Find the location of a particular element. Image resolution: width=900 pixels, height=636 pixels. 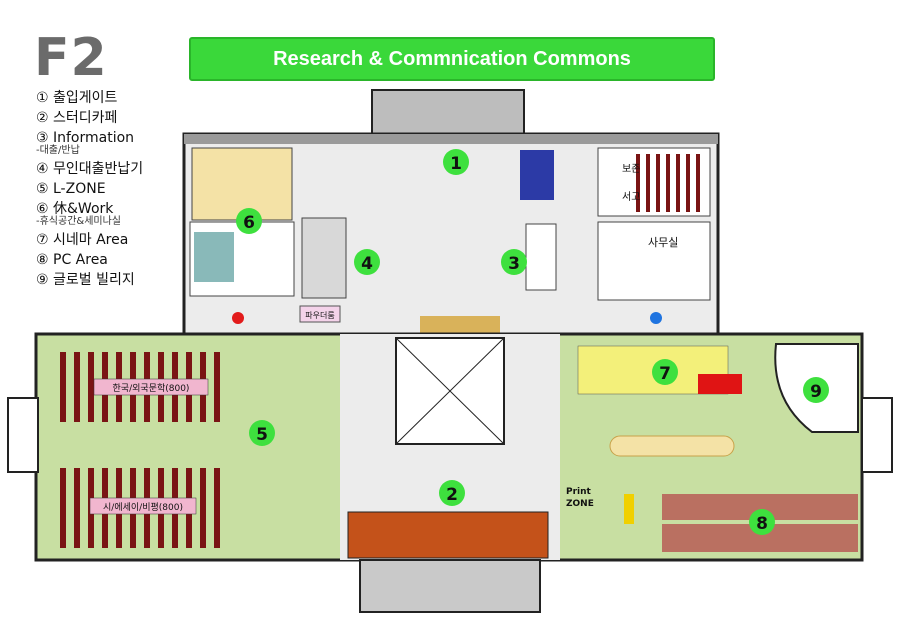

storage-label-1: 보존 is located at coordinates (631, 169).